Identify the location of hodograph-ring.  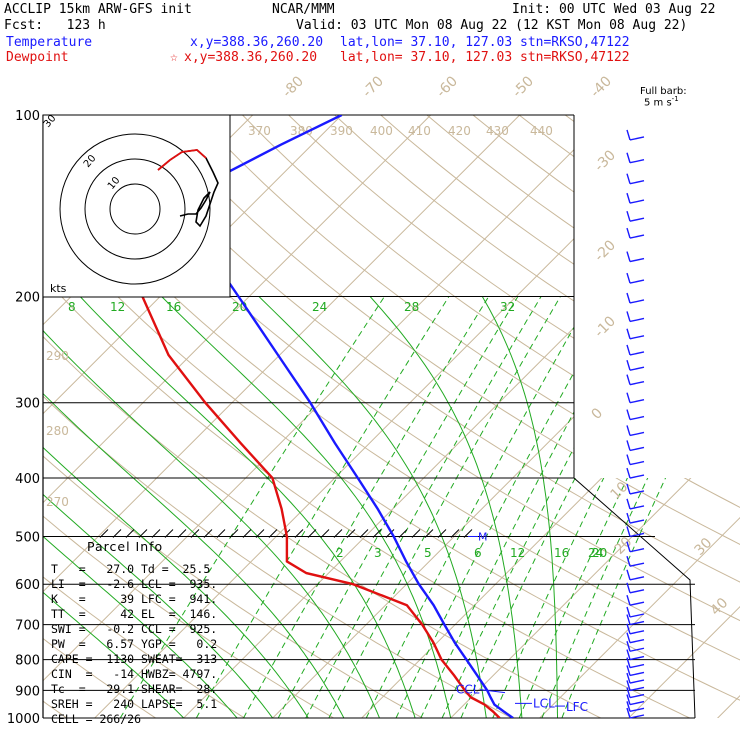
(135, 209).